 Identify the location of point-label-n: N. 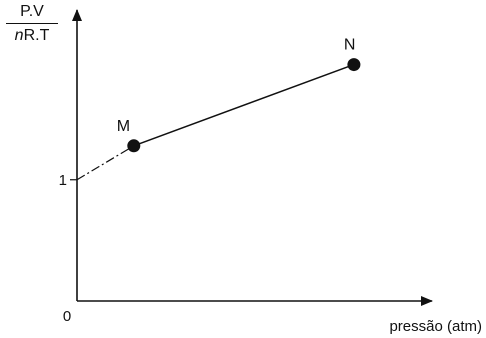
(350, 45).